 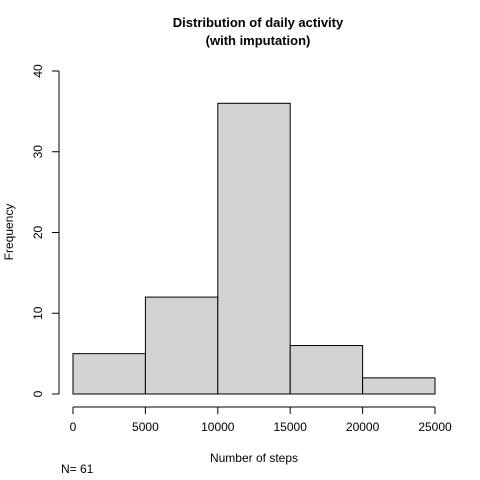 I want to click on y-axis-label: Frequency, so click(x=9, y=232).